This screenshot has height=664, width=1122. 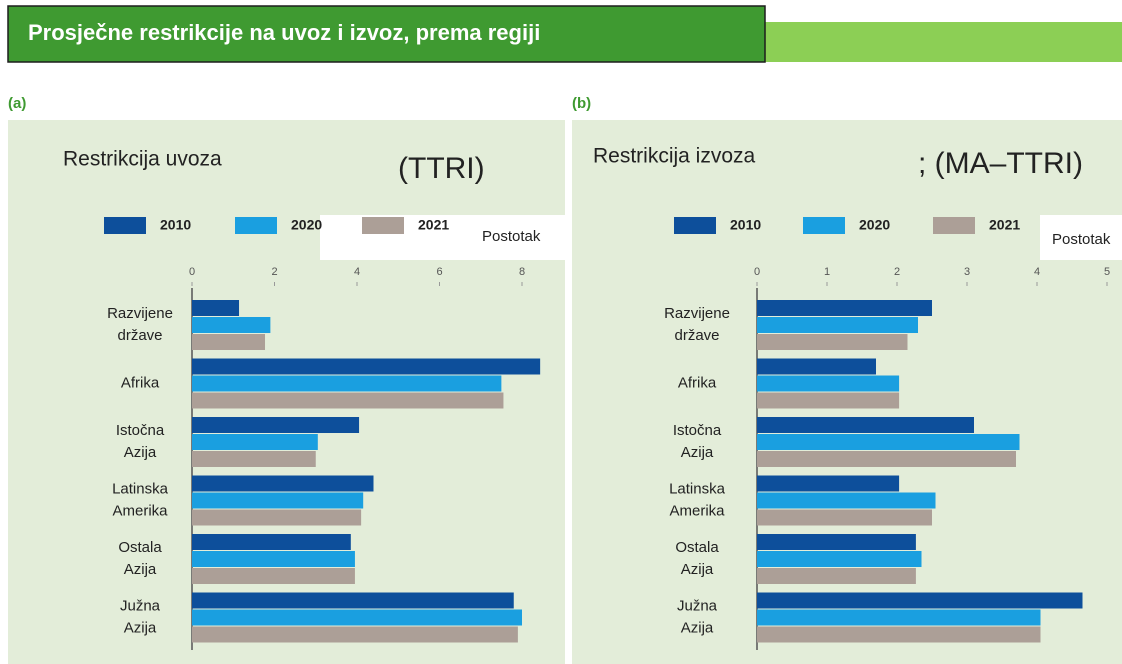 I want to click on header-box, so click(x=386, y=34).